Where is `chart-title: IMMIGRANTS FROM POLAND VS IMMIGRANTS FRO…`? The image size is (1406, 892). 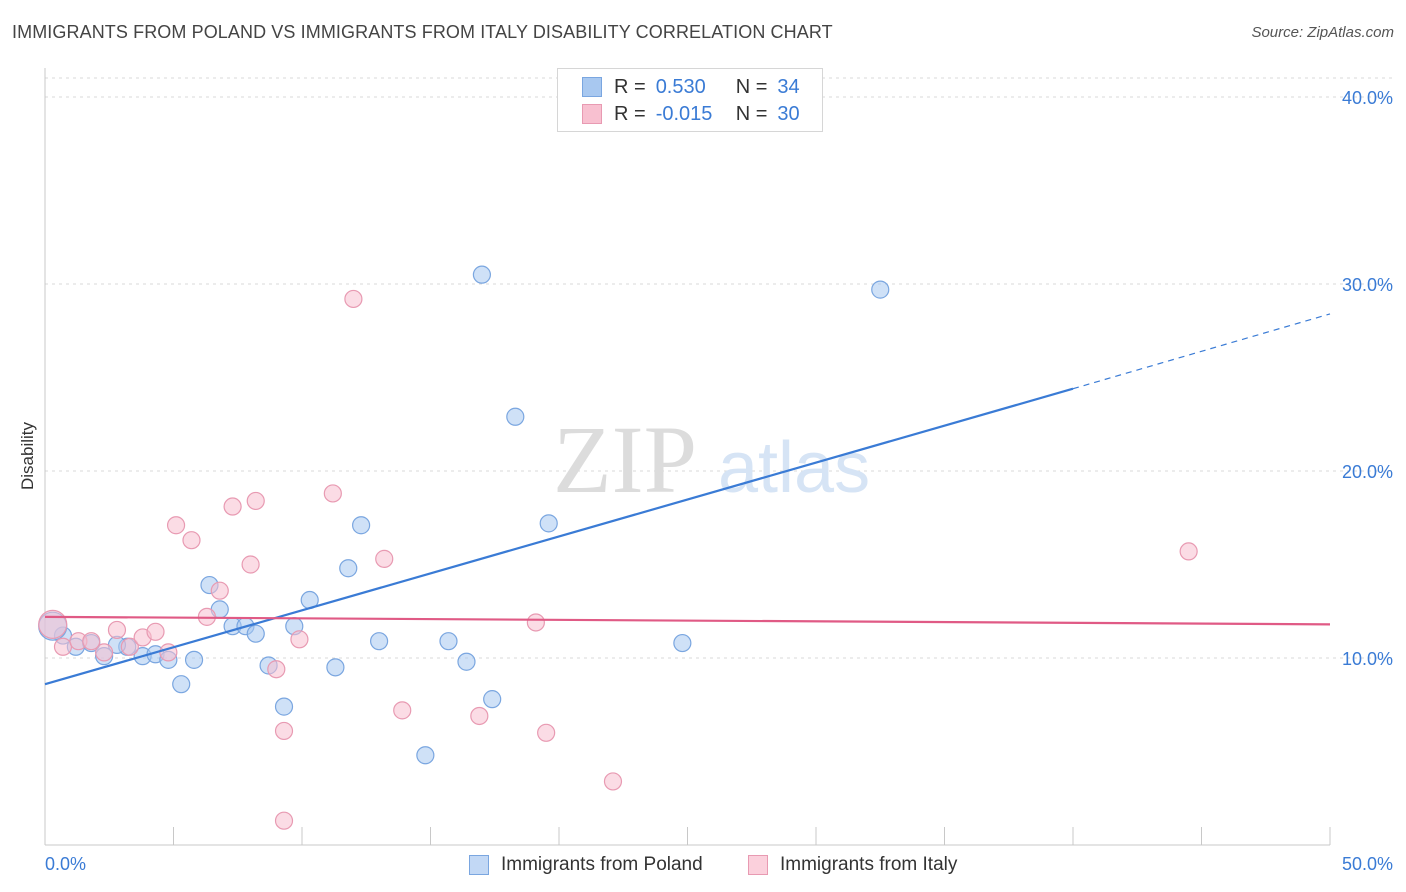
chart-title: IMMIGRANTS FROM POLAND VS IMMIGRANTS FRO… is located at coordinates (422, 32).